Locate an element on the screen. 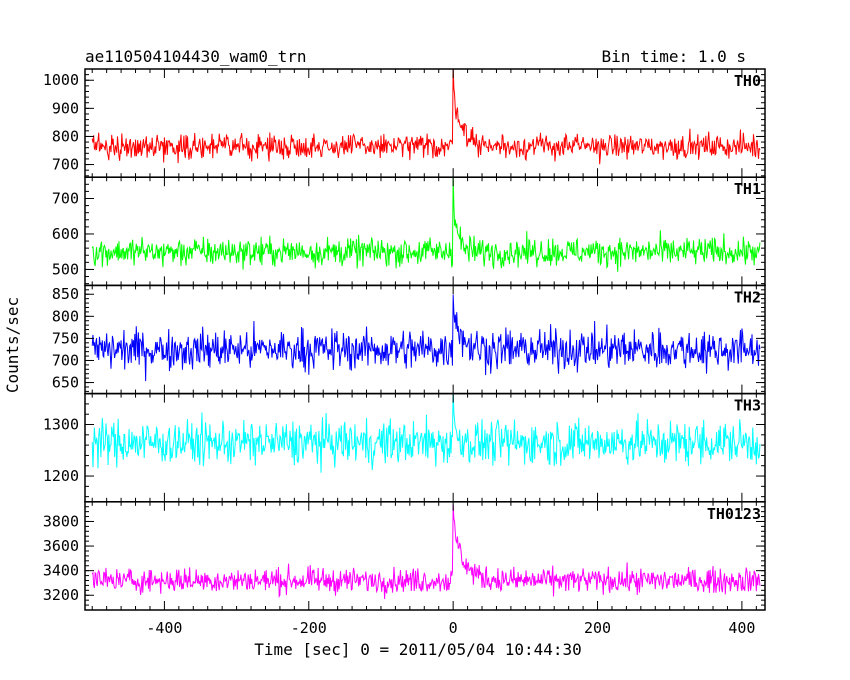  y-tick-label: 900 is located at coordinates (65, 108).